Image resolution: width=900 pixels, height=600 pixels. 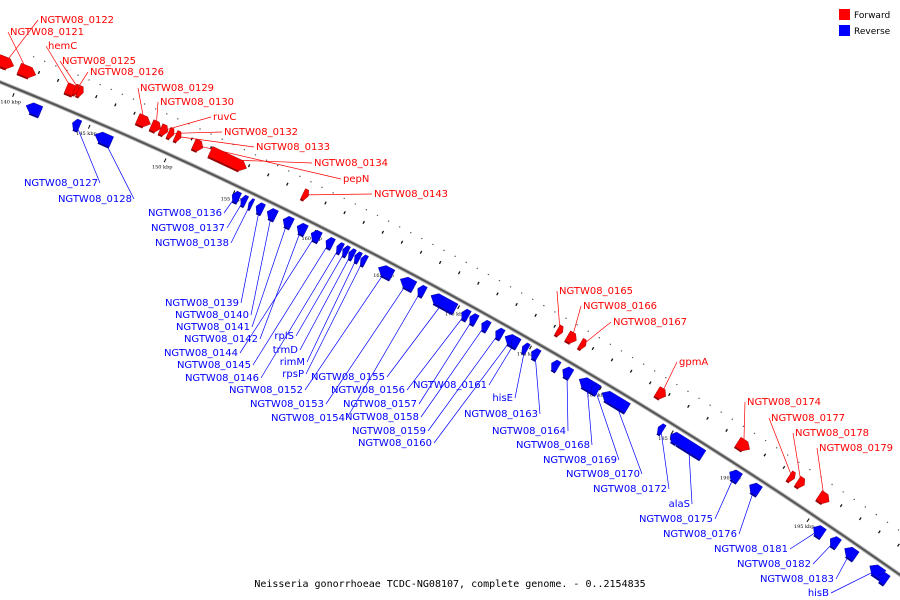 What do you see at coordinates (679, 504) in the screenshot?
I see `reverse-gene-label: alaS` at bounding box center [679, 504].